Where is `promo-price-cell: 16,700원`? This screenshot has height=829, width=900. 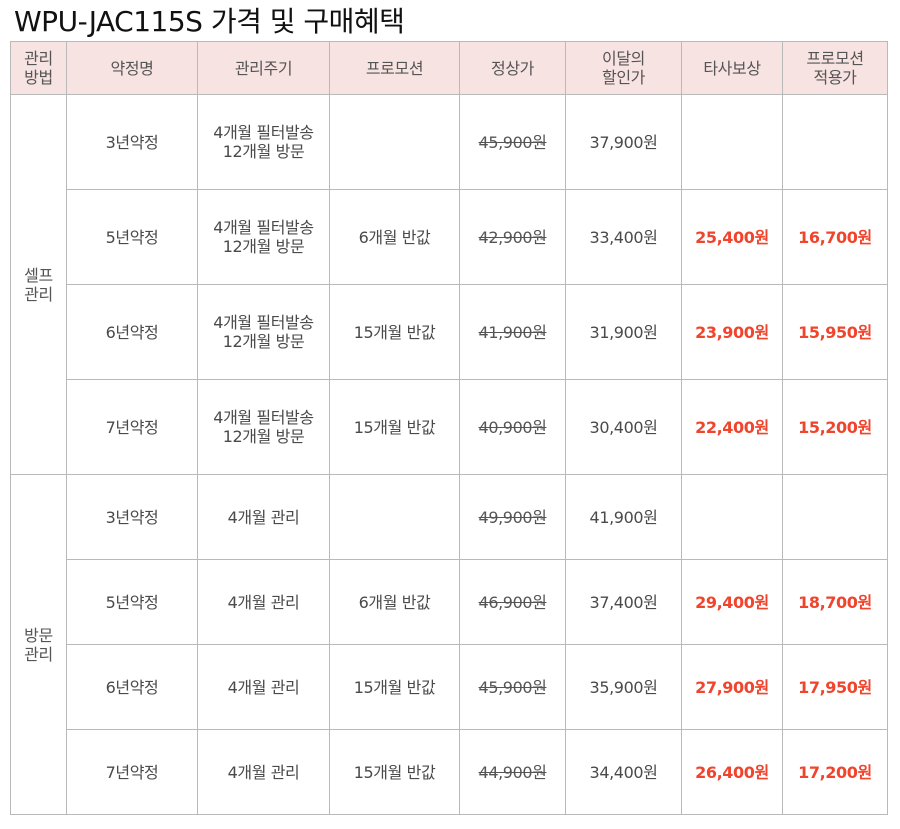 promo-price-cell: 16,700원 is located at coordinates (835, 237).